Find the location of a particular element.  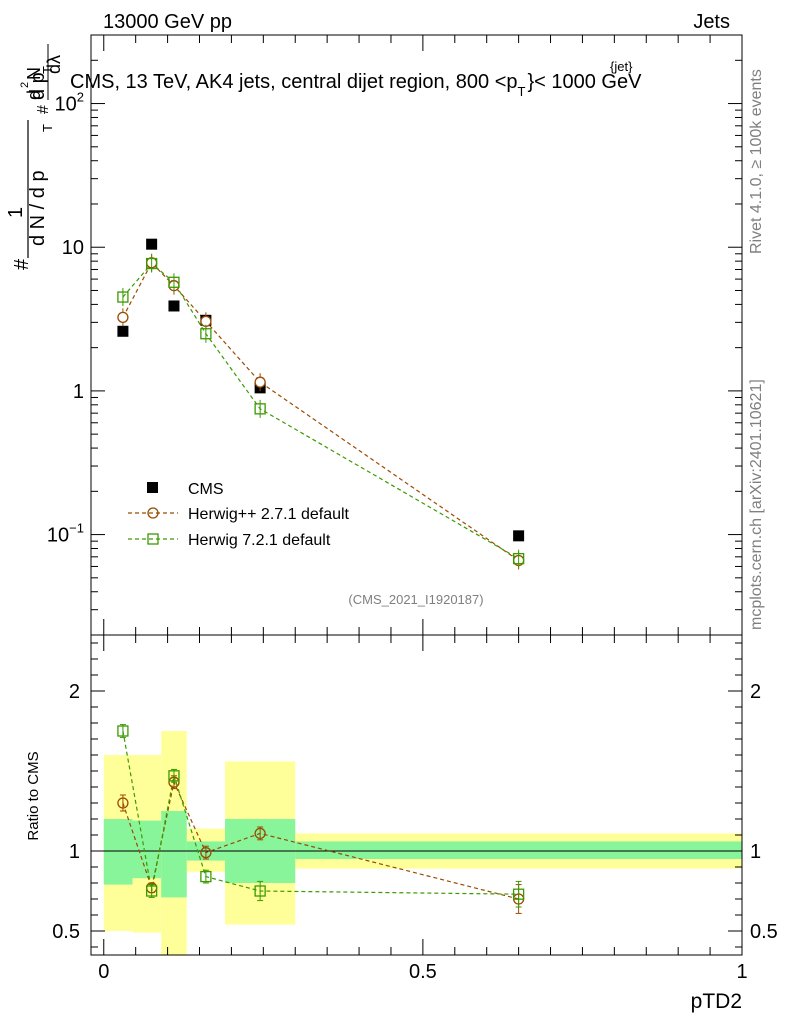

ratio-y-tick-label-right: 0.5 is located at coordinates (764, 932).